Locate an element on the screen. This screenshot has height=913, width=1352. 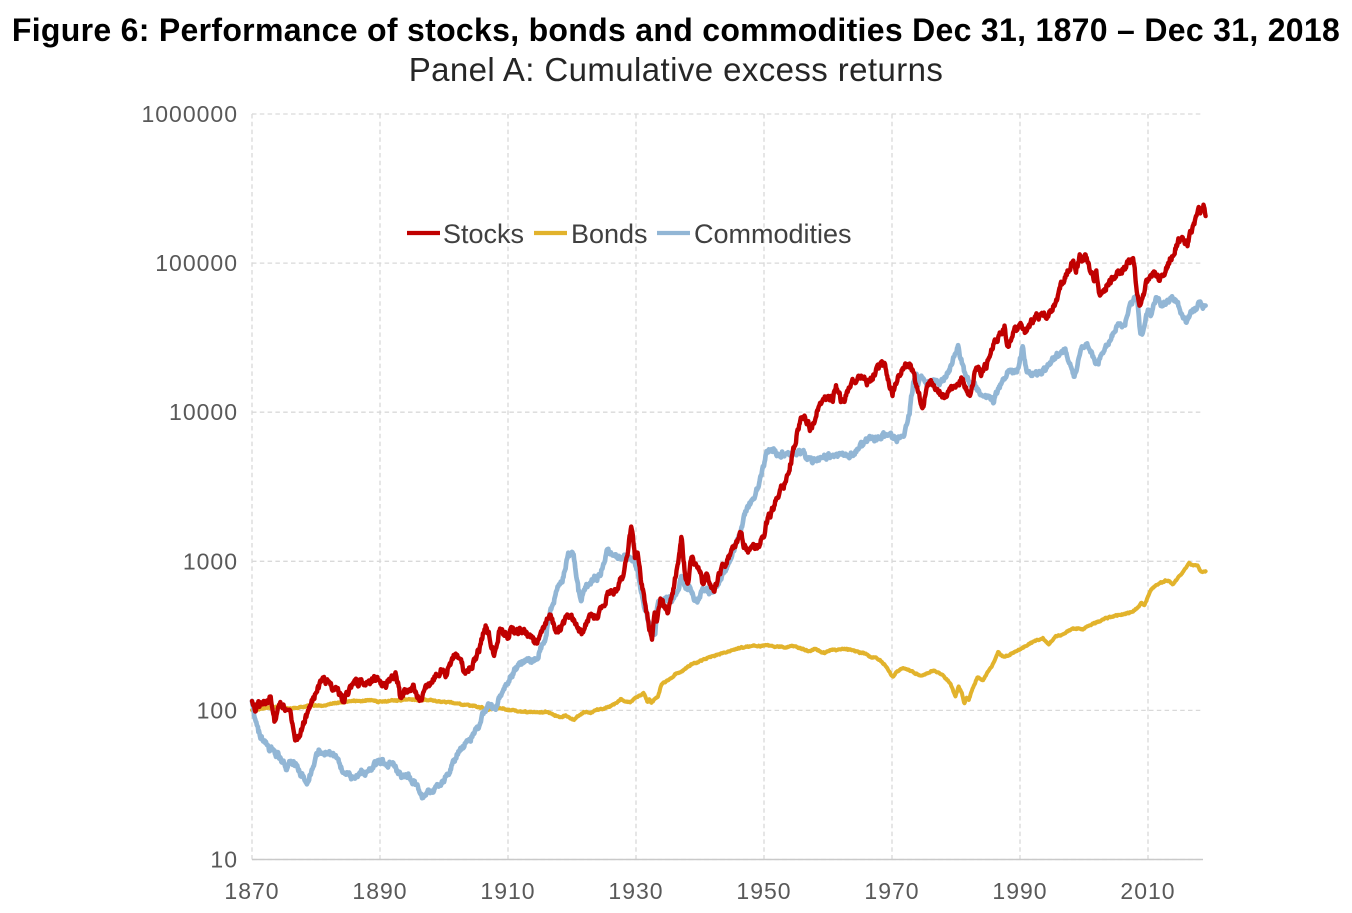
svg-text: 1870 is located at coordinates (251, 891).